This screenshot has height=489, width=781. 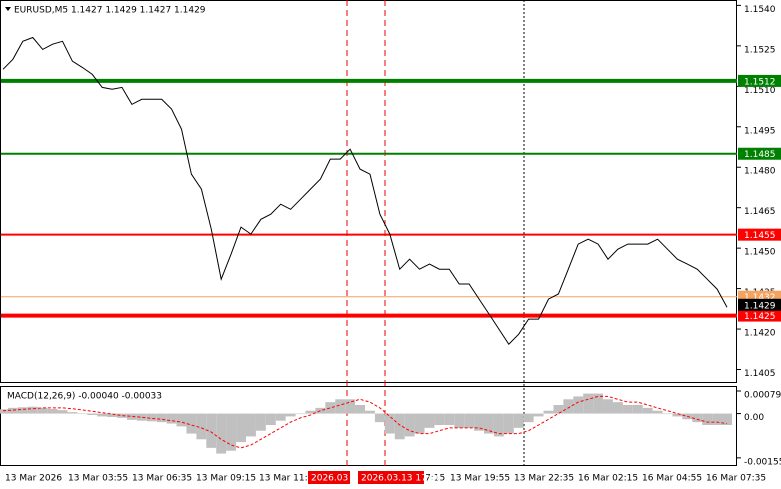 What do you see at coordinates (110, 11) in the screenshot?
I see `chart-title: EURUSD,M5 1.1427 1.1429 1.1427 1.1429` at bounding box center [110, 11].